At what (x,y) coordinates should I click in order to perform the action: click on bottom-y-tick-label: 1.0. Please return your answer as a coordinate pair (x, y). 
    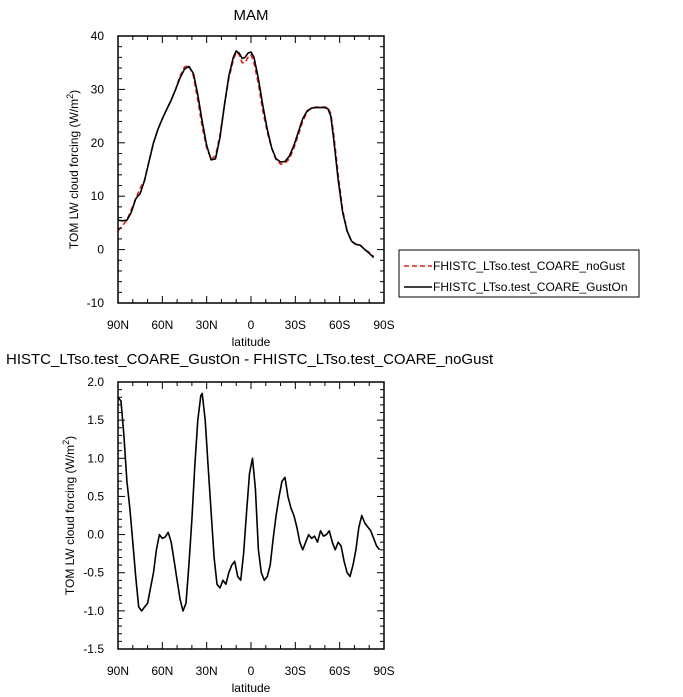
    Looking at the image, I should click on (95, 458).